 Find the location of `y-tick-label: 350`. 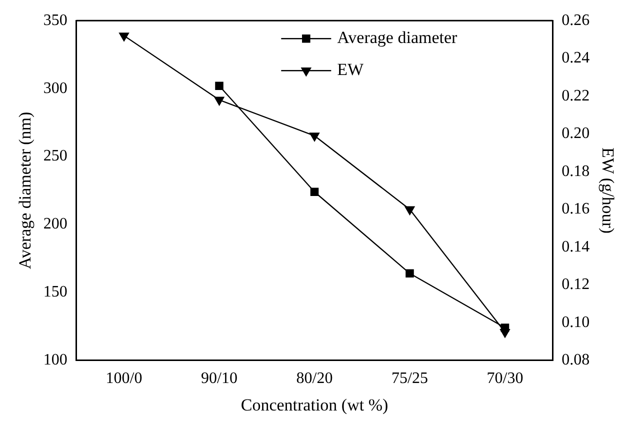

y-tick-label: 350 is located at coordinates (55, 20).